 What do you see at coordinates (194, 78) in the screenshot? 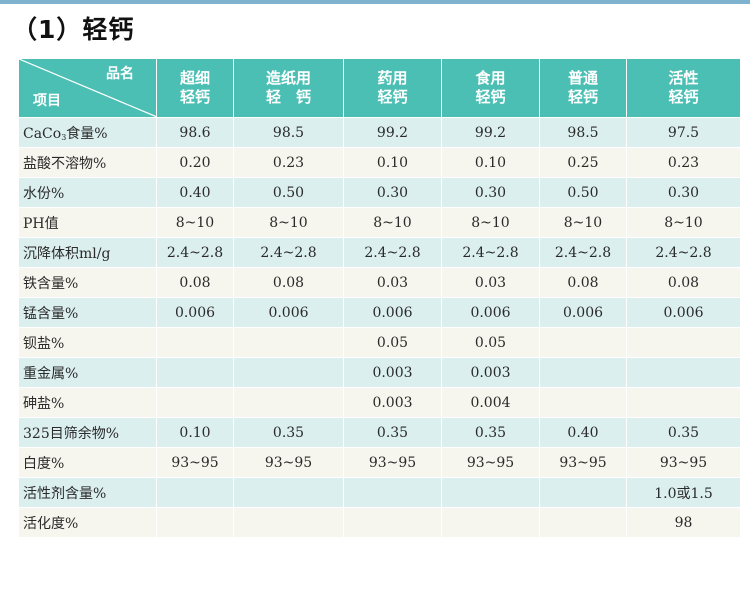
I see `column-header-line: 超细` at bounding box center [194, 78].